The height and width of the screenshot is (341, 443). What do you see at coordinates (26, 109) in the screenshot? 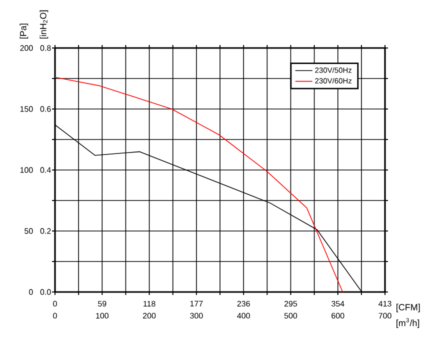
I see `y-tick-label: 150` at bounding box center [26, 109].